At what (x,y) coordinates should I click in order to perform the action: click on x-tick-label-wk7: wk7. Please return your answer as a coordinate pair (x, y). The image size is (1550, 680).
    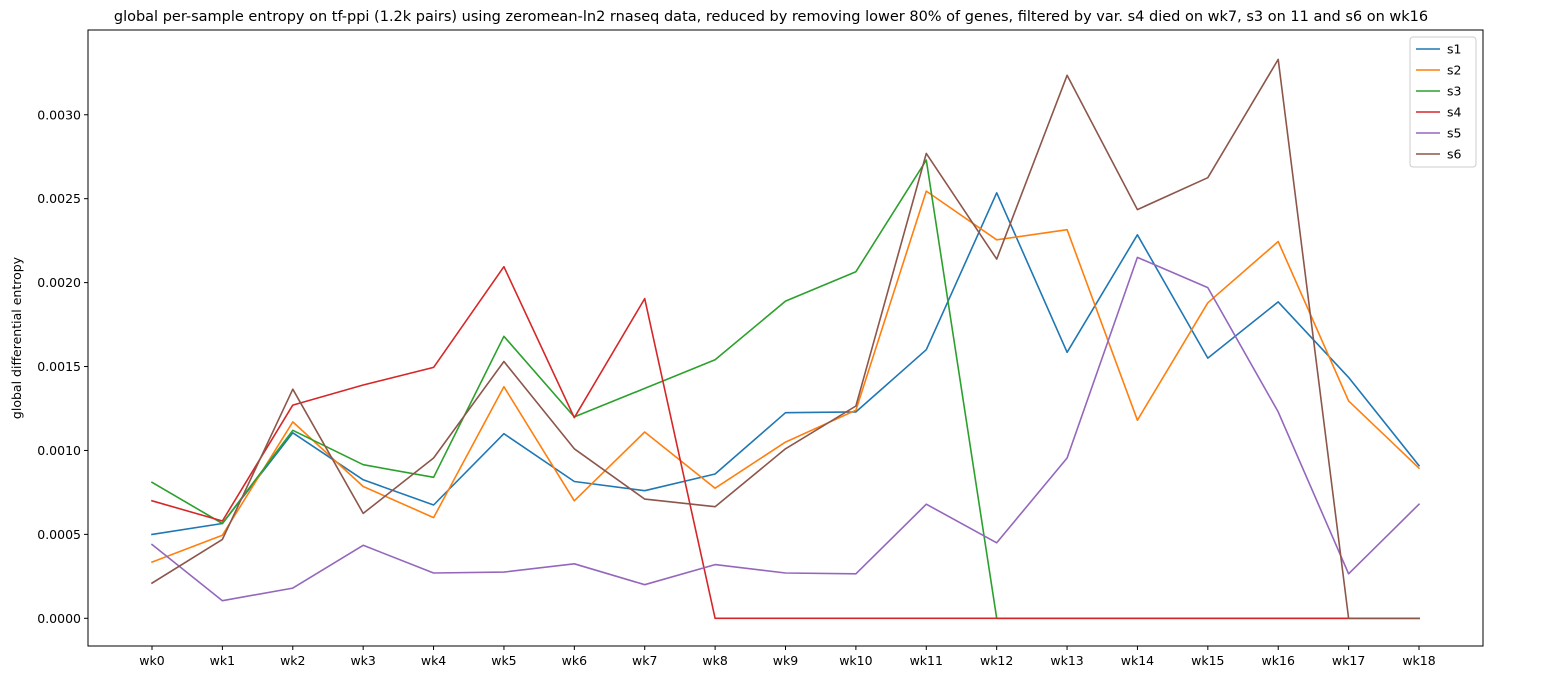
    Looking at the image, I should click on (644, 660).